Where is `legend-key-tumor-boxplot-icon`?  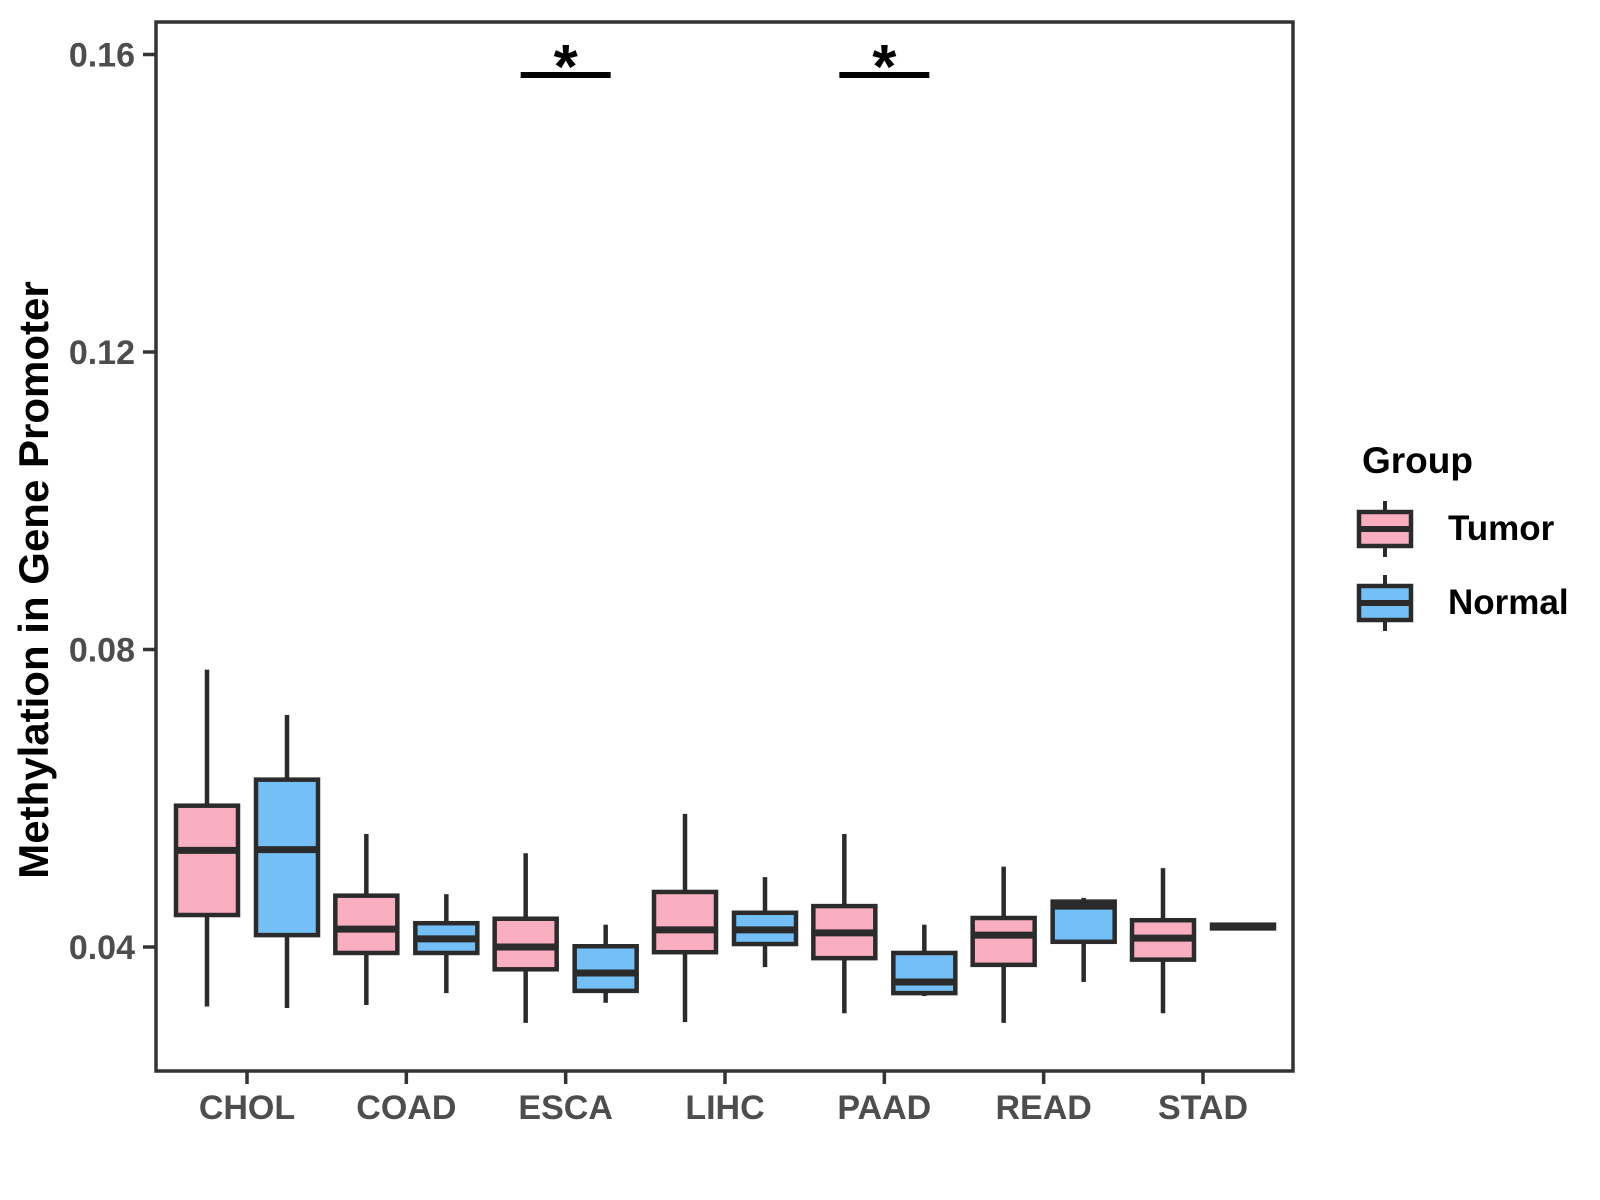
legend-key-tumor-boxplot-icon is located at coordinates (1385, 529).